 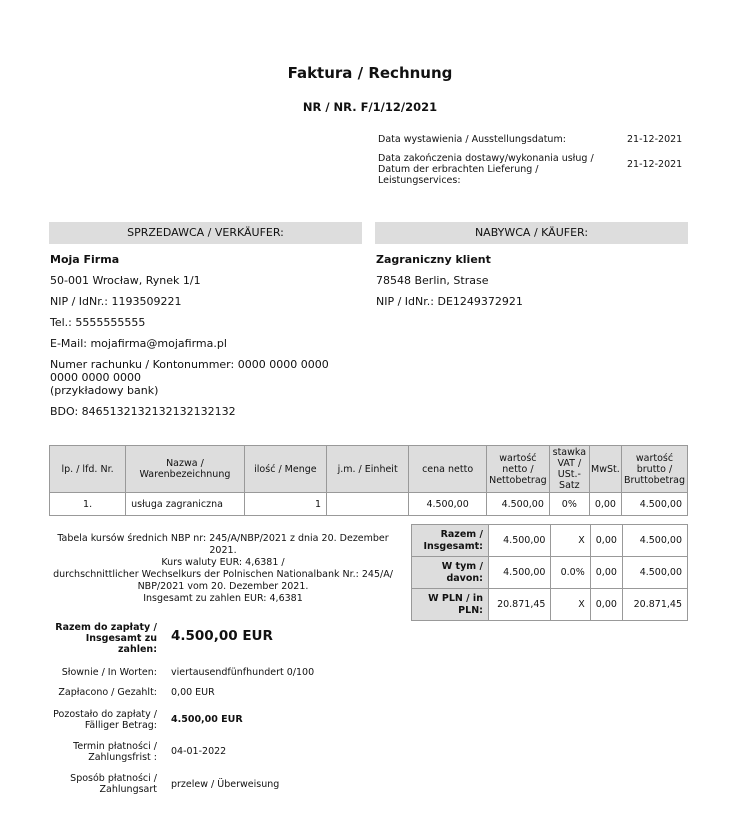 What do you see at coordinates (225, 784) in the screenshot?
I see `method-value: przelew / Überweisung` at bounding box center [225, 784].